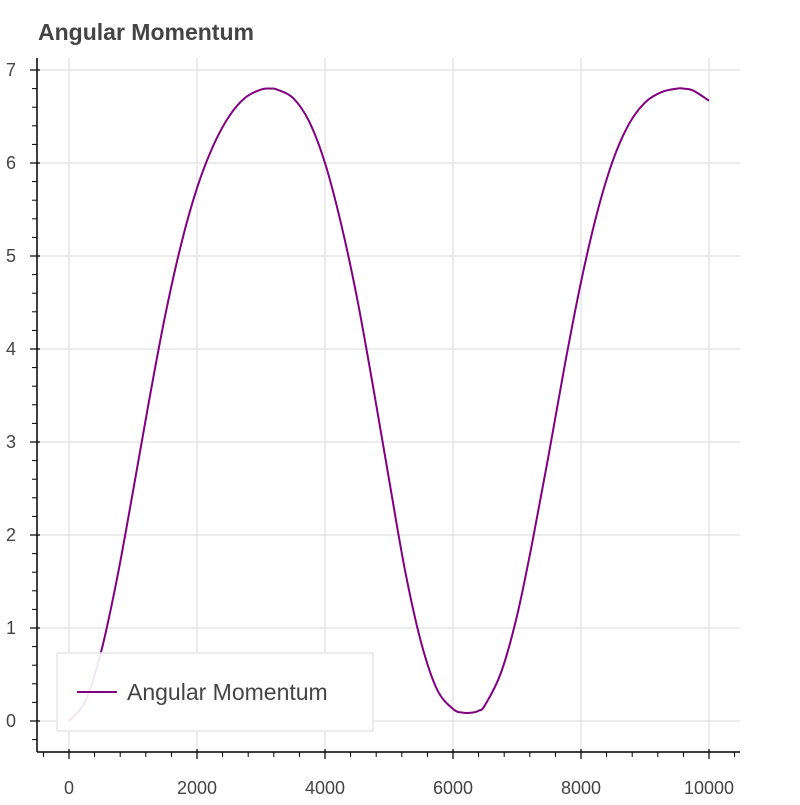 This screenshot has height=805, width=800. What do you see at coordinates (581, 788) in the screenshot?
I see `x-tick-label: 8000` at bounding box center [581, 788].